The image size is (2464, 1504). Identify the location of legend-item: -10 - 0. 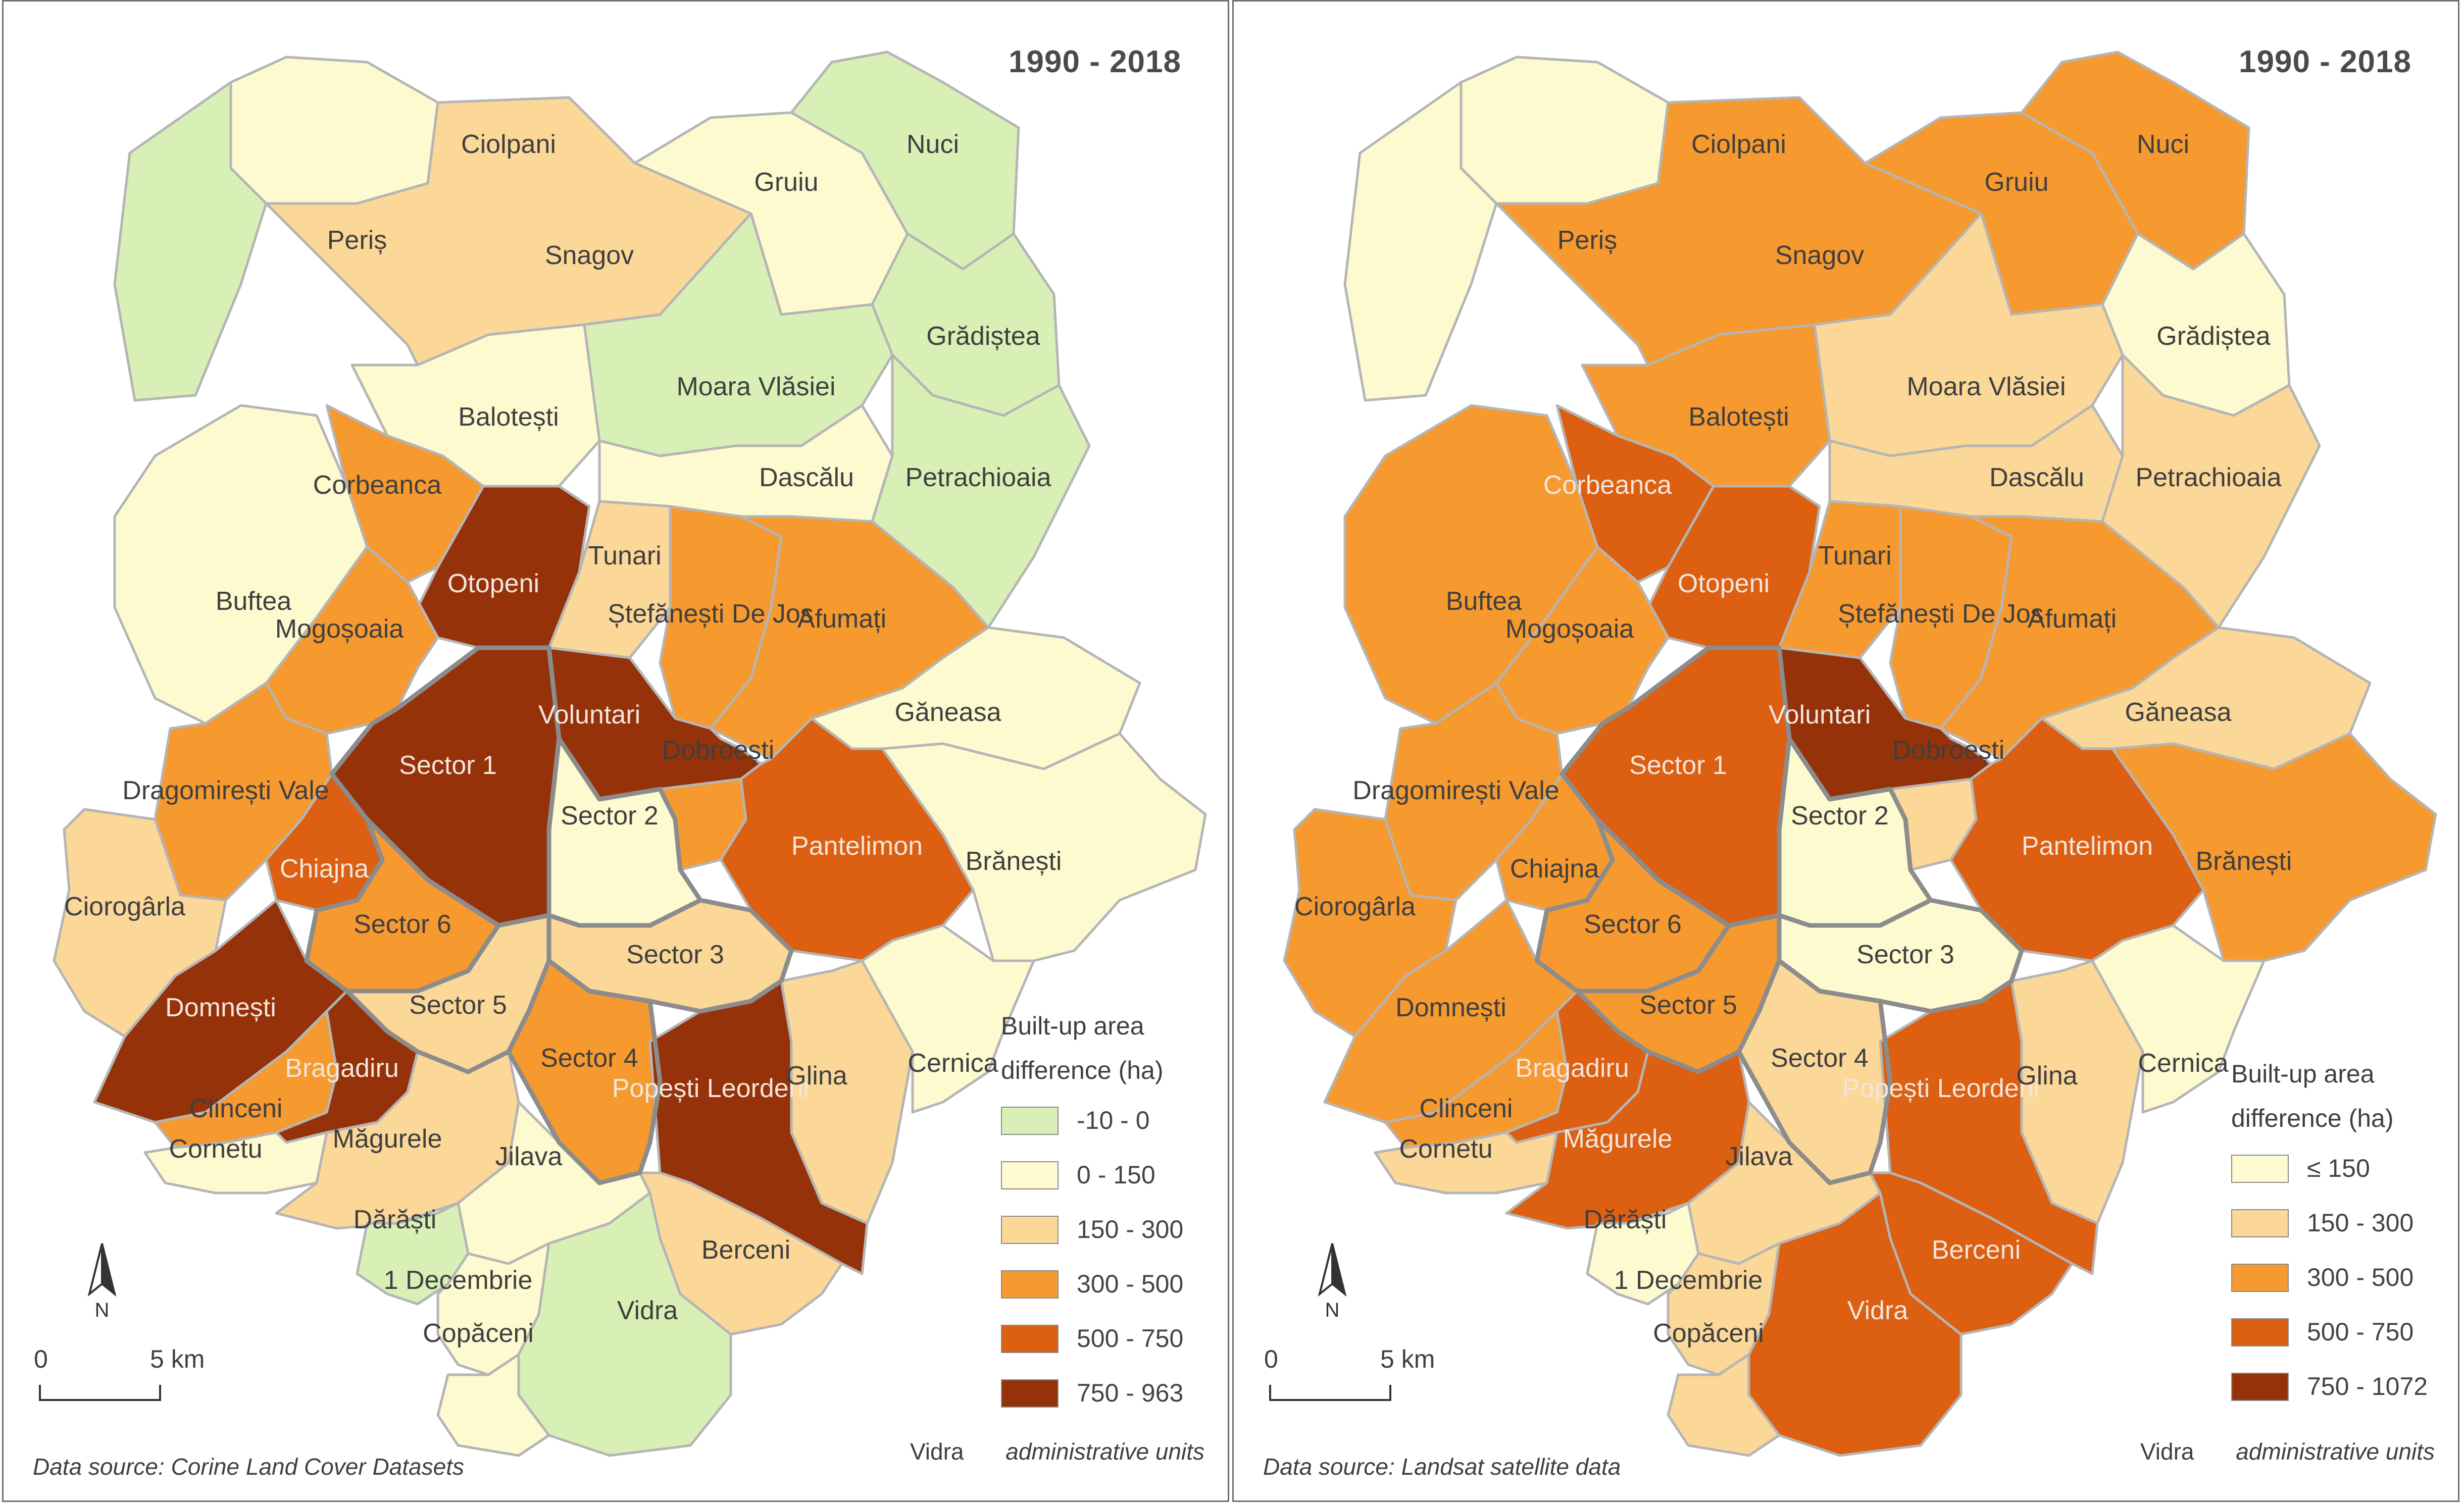
(1107, 1120).